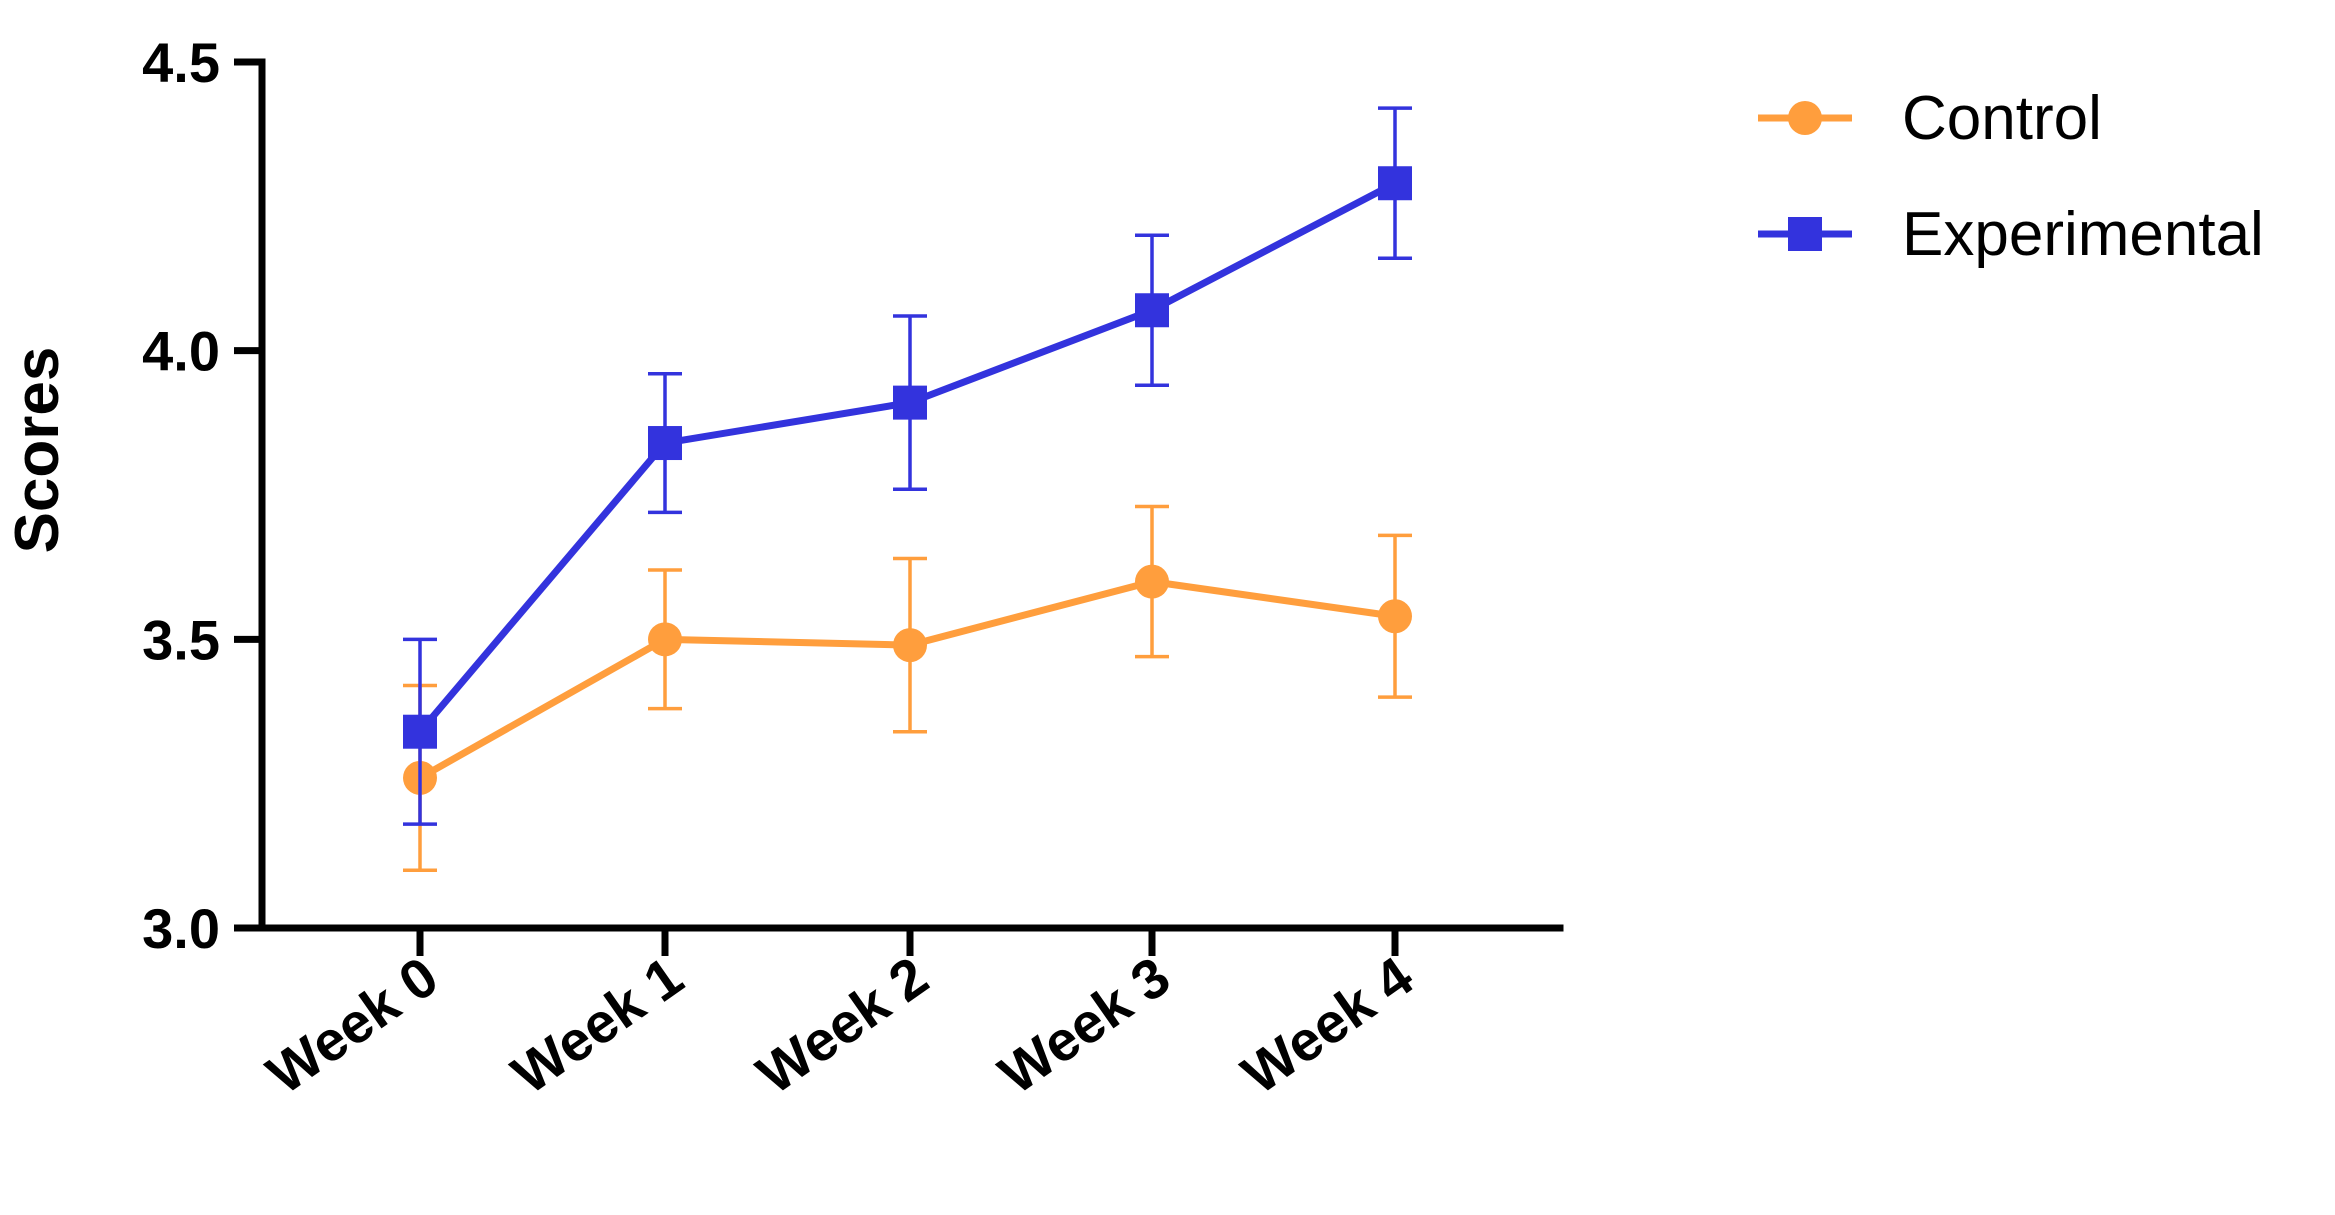  I want to click on legend-item-control: Control, so click(1930, 118).